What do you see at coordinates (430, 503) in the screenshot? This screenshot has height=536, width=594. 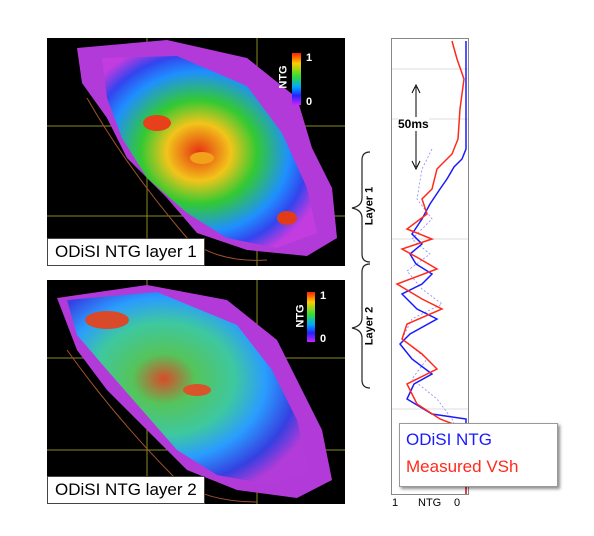 I see `x-axis-label: NTG` at bounding box center [430, 503].